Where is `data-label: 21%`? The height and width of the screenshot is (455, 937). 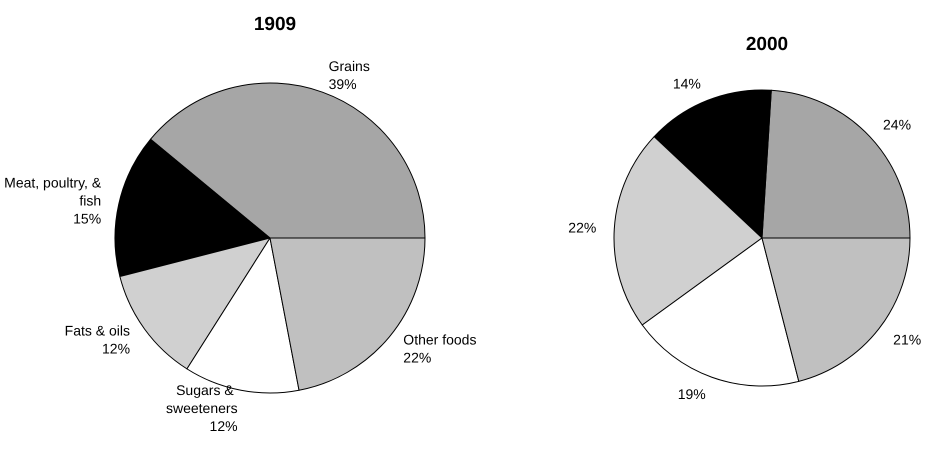 data-label: 21% is located at coordinates (907, 340).